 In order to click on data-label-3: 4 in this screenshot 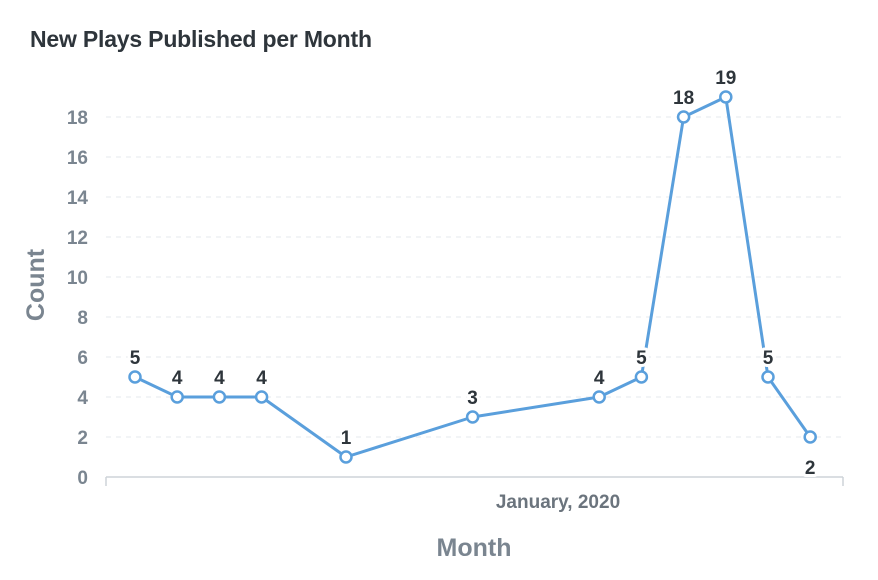, I will do `click(261, 378)`.